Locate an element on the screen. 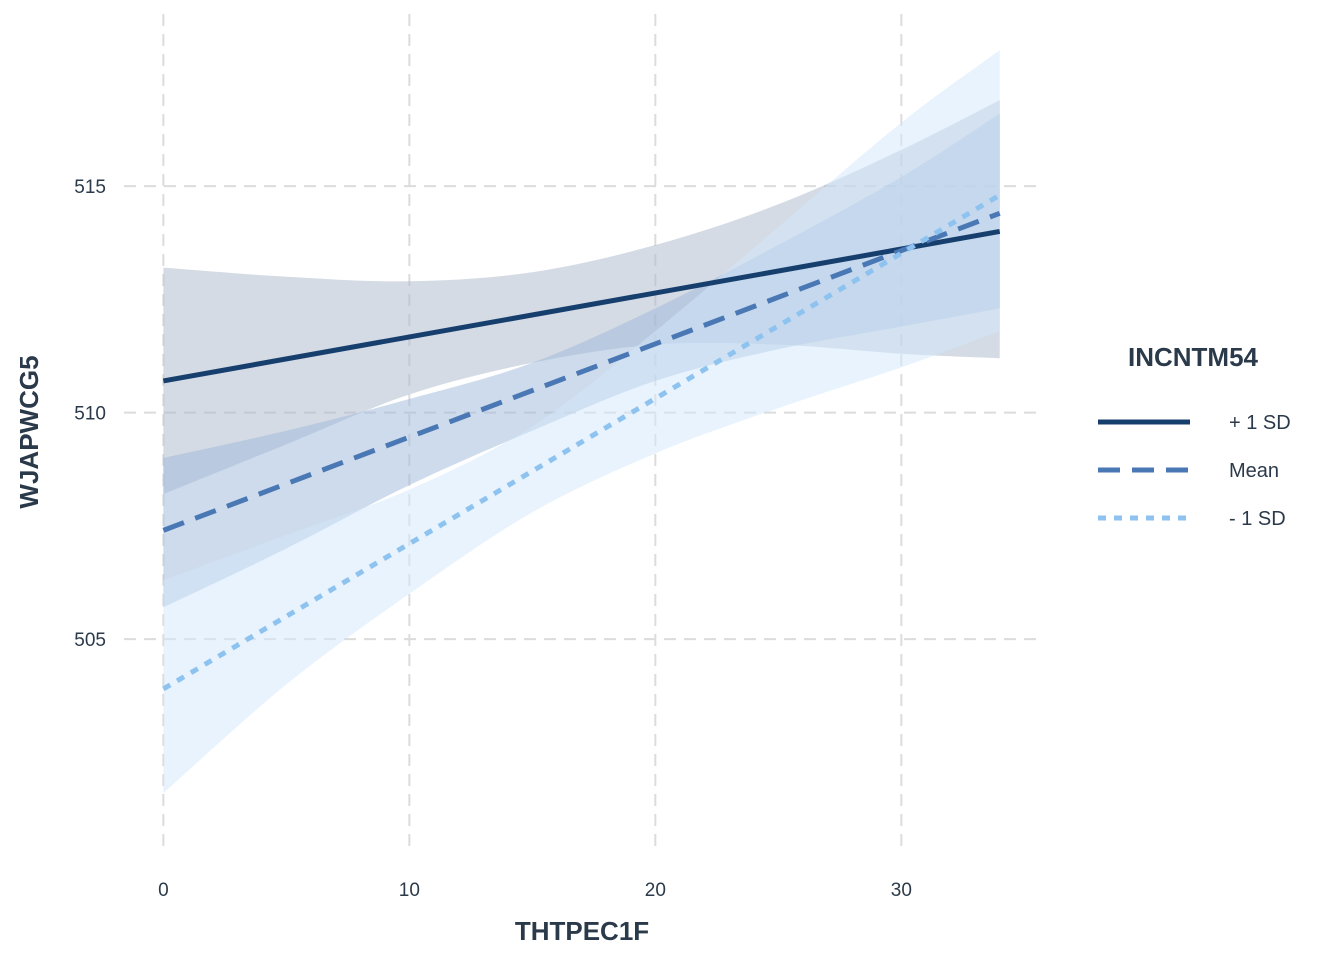  x-tick-label: 0 is located at coordinates (163, 890).